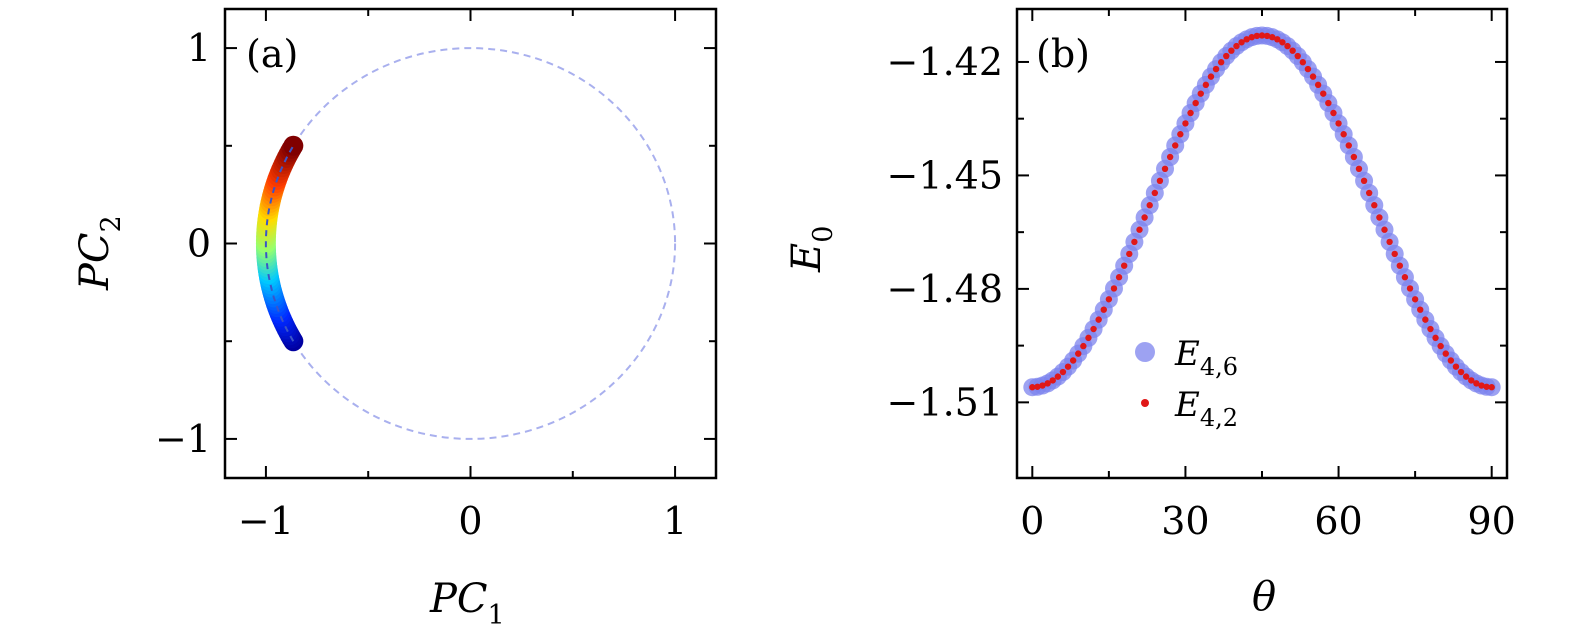 The width and height of the screenshot is (1575, 640). Describe the element at coordinates (1492, 521) in the screenshot. I see `panel-b-x-tick-label: 90` at that location.